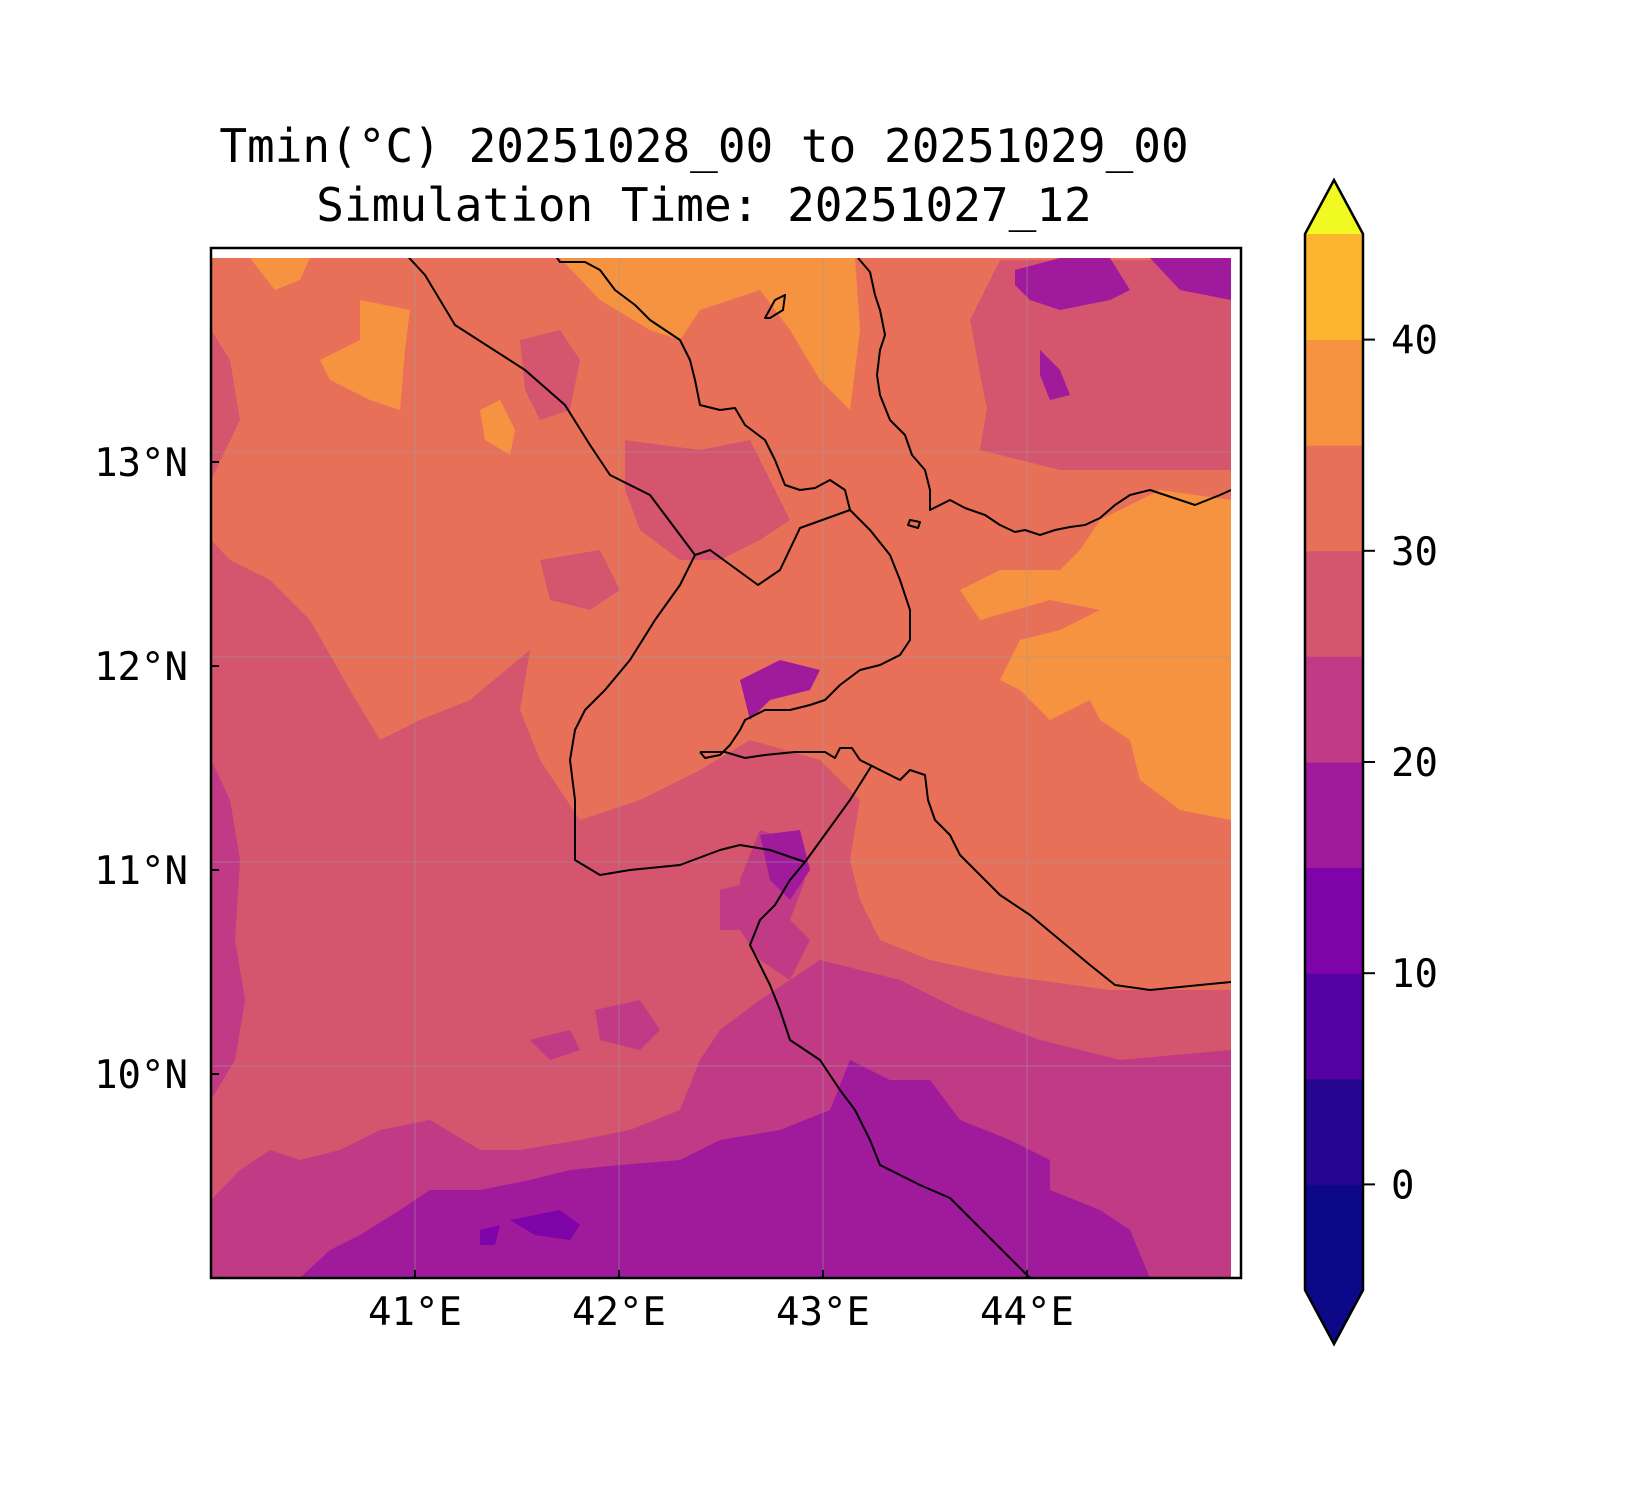  I want to click on border-djibouti-north, so click(772, 547).